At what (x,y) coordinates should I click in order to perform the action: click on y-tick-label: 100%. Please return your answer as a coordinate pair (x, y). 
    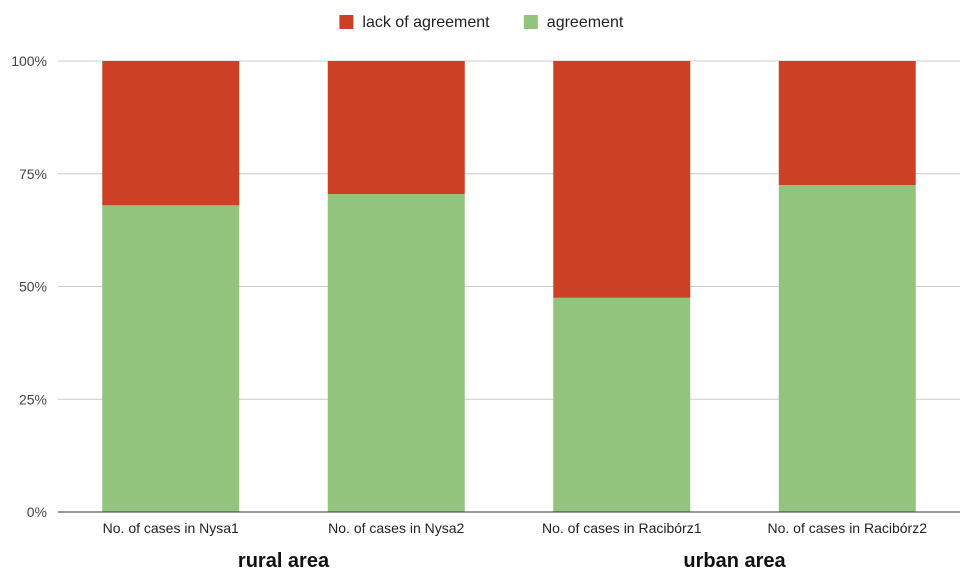
    Looking at the image, I should click on (29, 61).